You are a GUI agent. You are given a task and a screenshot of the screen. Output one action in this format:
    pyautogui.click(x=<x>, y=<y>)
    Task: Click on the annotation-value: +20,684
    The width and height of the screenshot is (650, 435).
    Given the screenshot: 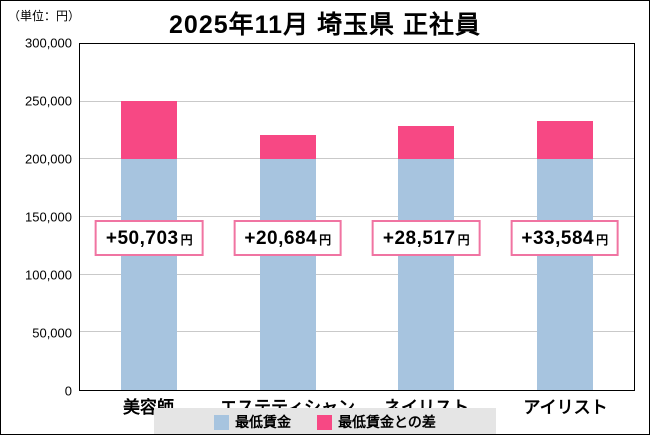 What is the action you would take?
    pyautogui.click(x=281, y=238)
    